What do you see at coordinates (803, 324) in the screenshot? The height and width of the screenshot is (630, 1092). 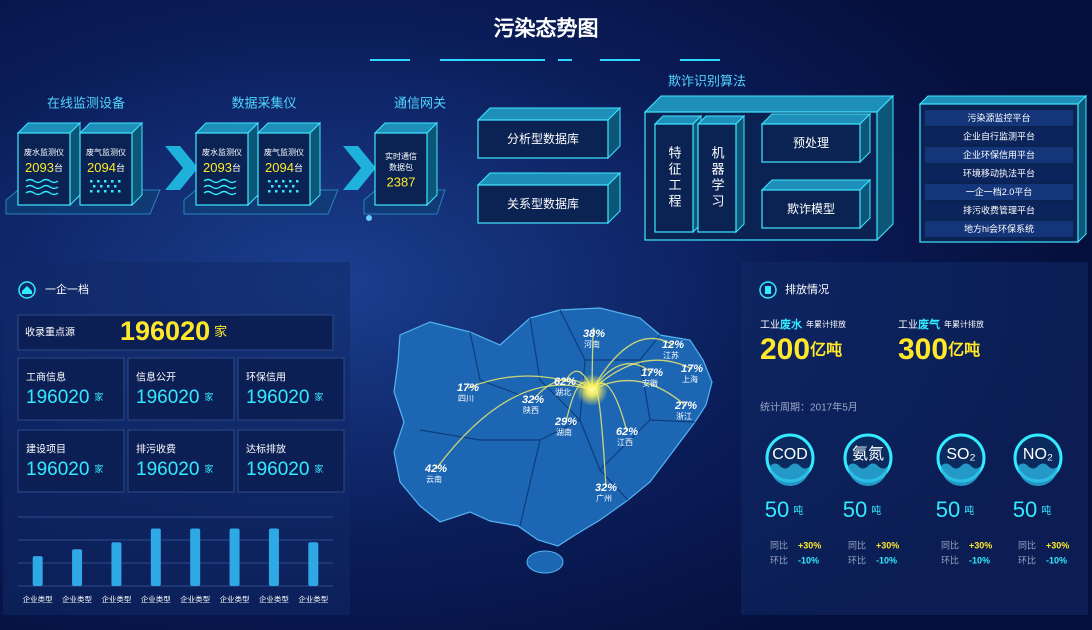 I see `total-label: 工业废水 年累计排放` at bounding box center [803, 324].